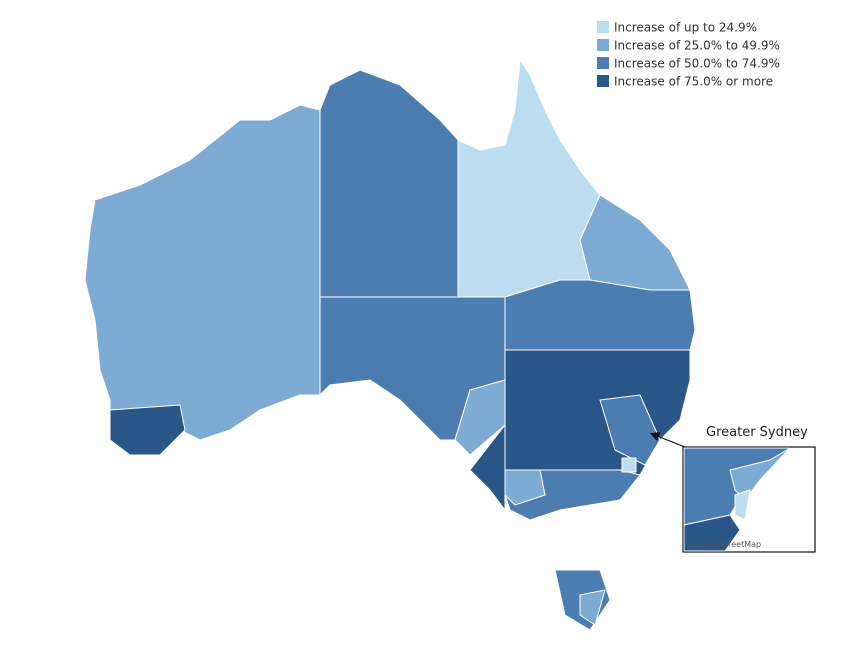 The height and width of the screenshot is (647, 862). What do you see at coordinates (697, 46) in the screenshot?
I see `legend-label: Increase of 25.0% to 49.9%` at bounding box center [697, 46].